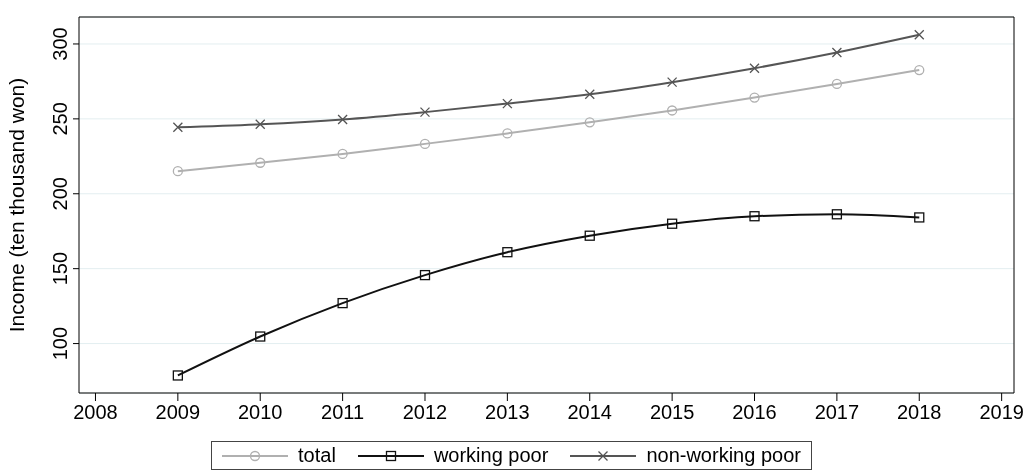 This screenshot has width=1036, height=470. I want to click on x-tick-label: 2014, so click(589, 412).